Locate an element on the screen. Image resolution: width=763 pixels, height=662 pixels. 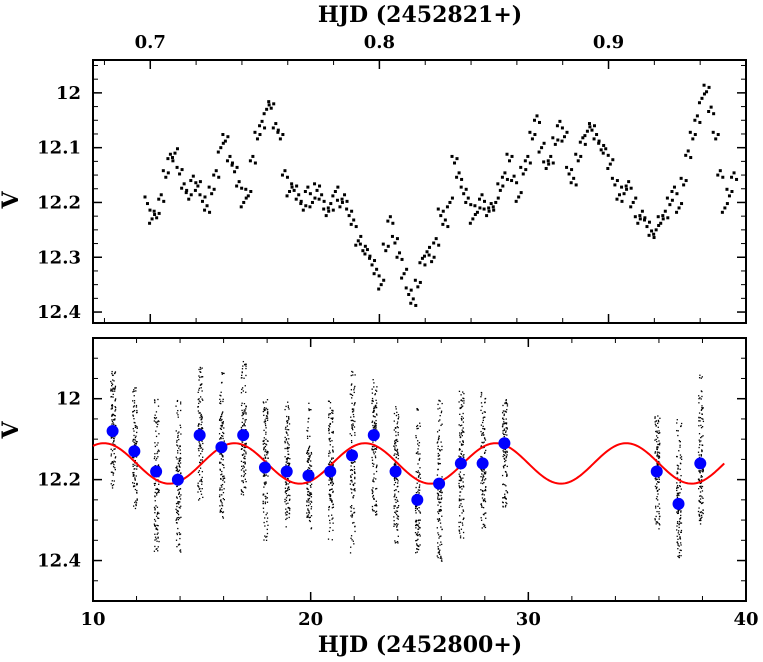
bottom-xtick-label: 10 is located at coordinates (92, 619).